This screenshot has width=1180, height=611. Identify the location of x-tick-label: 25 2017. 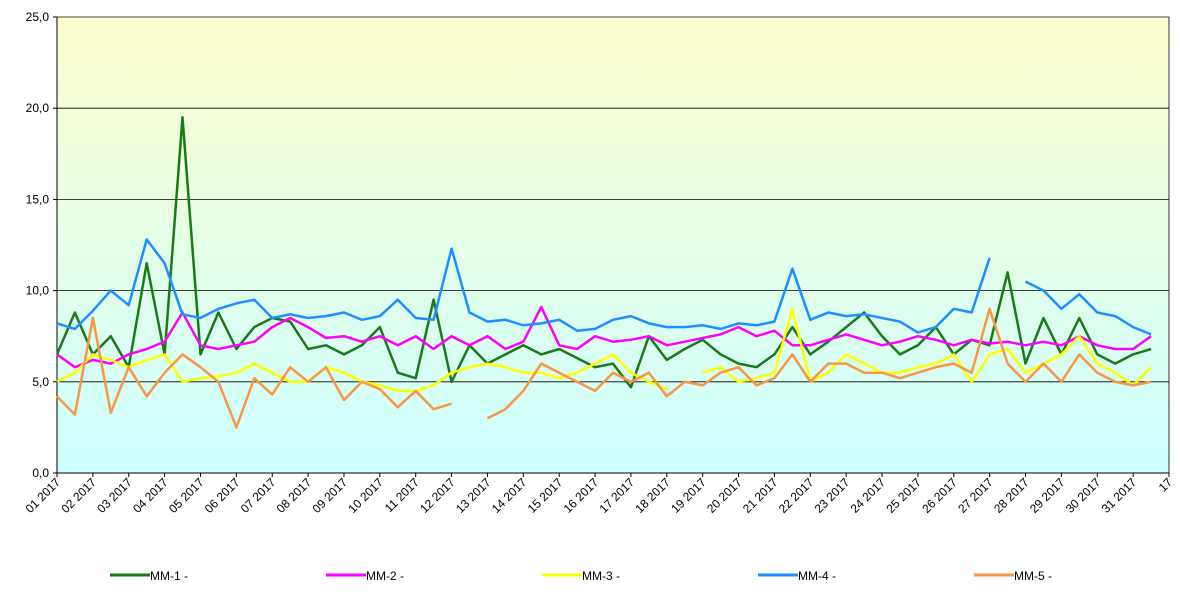
(903, 495).